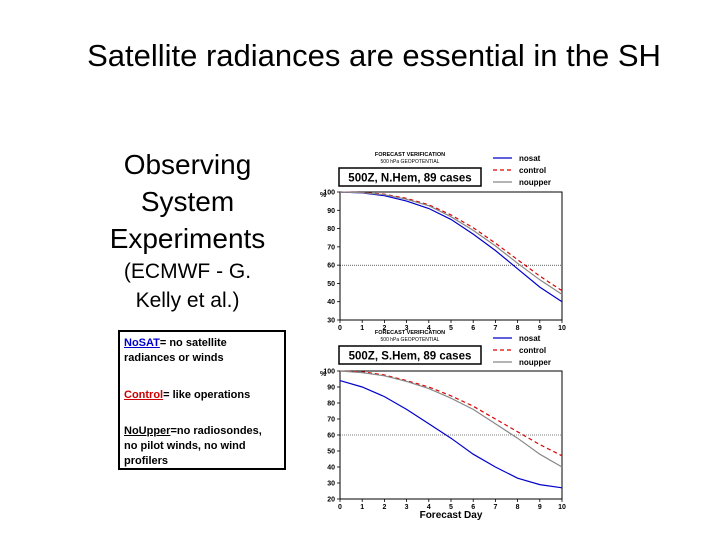 Image resolution: width=720 pixels, height=540 pixels. Describe the element at coordinates (535, 182) in the screenshot. I see `chart1-legend-label-noupper: noupper` at that location.